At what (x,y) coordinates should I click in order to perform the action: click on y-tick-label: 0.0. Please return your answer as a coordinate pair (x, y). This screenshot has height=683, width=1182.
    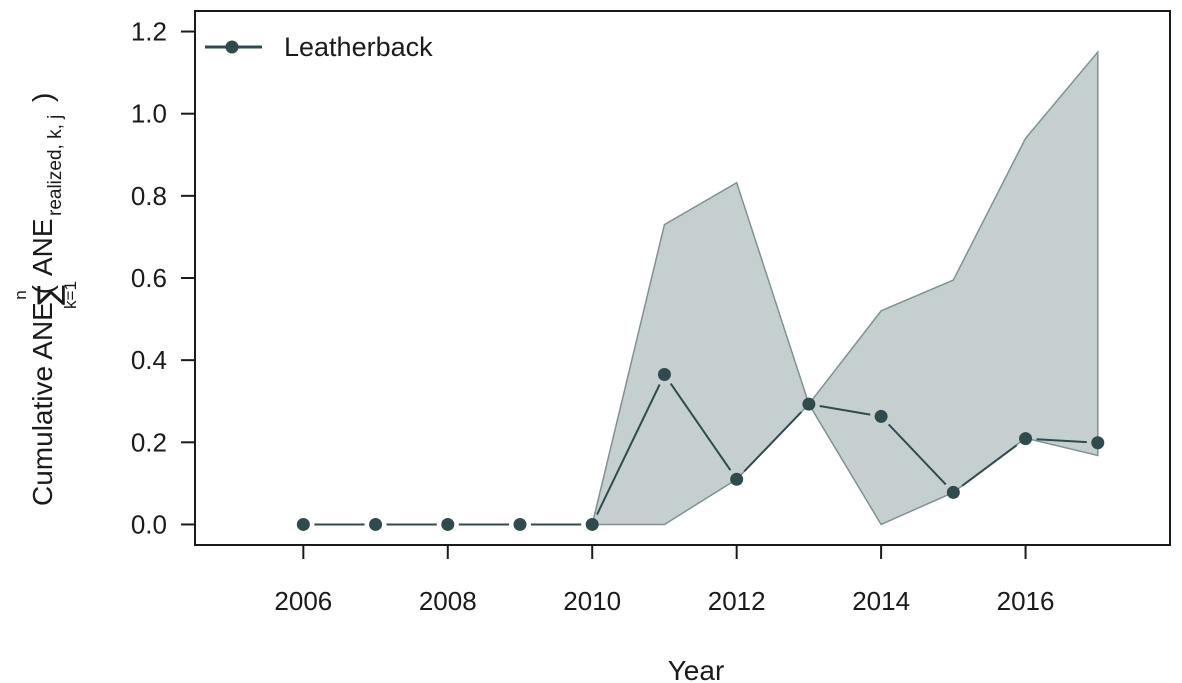
    Looking at the image, I should click on (149, 524).